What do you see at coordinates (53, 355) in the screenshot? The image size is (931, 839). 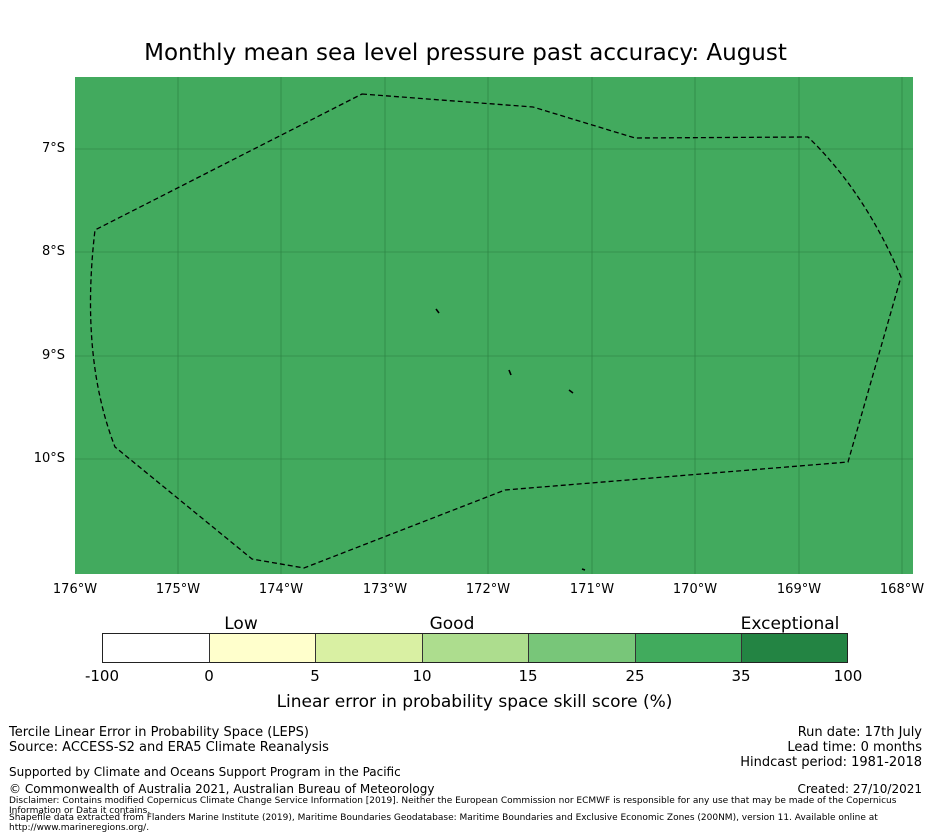 I see `lat-label: 9°S` at bounding box center [53, 355].